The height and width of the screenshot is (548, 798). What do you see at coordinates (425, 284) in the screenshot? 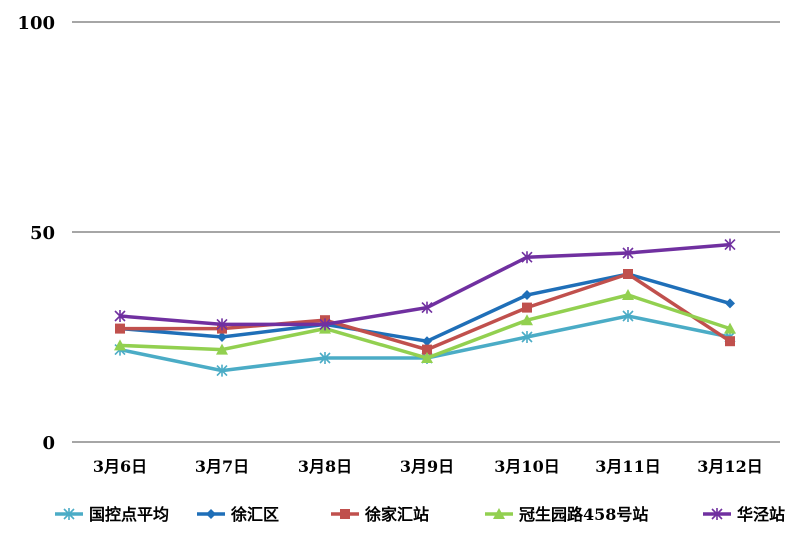
I see `series-line` at bounding box center [425, 284].